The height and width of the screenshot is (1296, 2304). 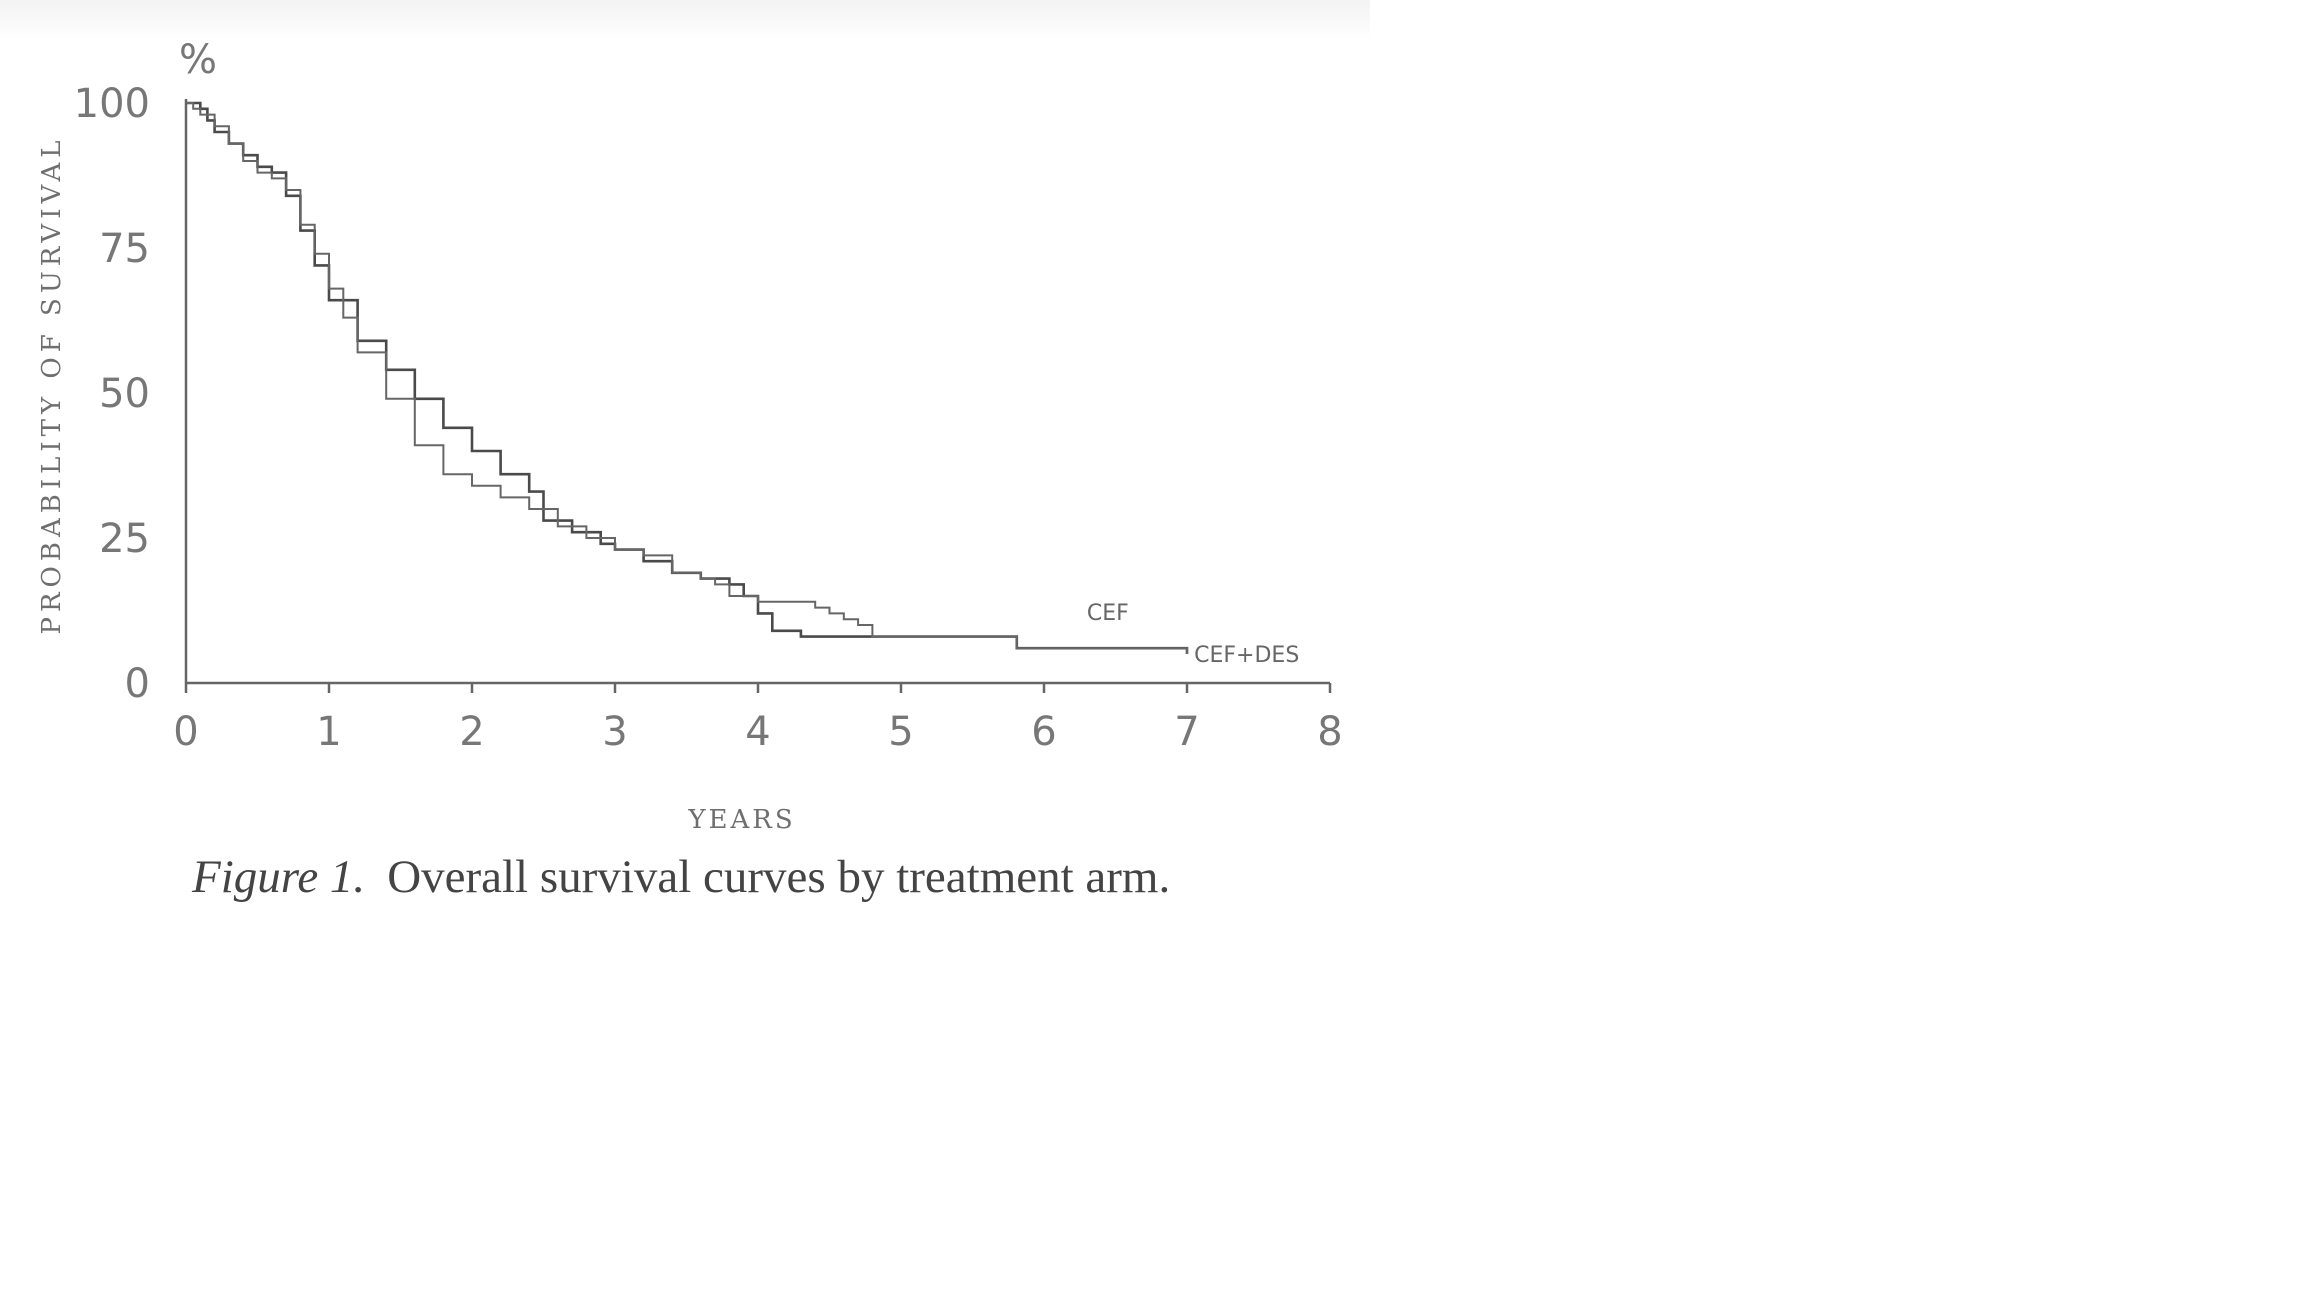 What do you see at coordinates (124, 539) in the screenshot?
I see `y-tick-label: 25` at bounding box center [124, 539].